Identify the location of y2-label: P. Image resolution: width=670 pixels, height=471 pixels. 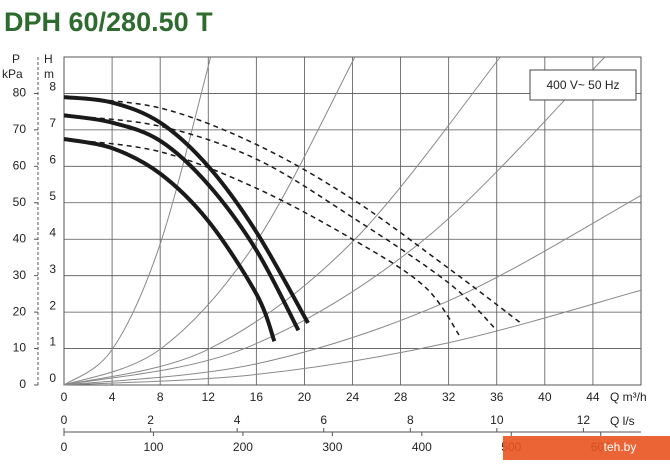
(16, 59).